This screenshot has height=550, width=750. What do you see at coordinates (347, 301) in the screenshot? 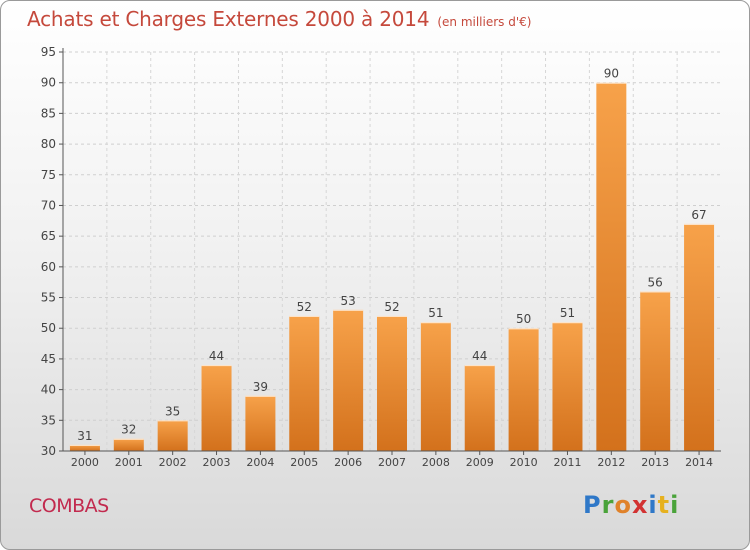
I see `data-label: 53` at bounding box center [347, 301].